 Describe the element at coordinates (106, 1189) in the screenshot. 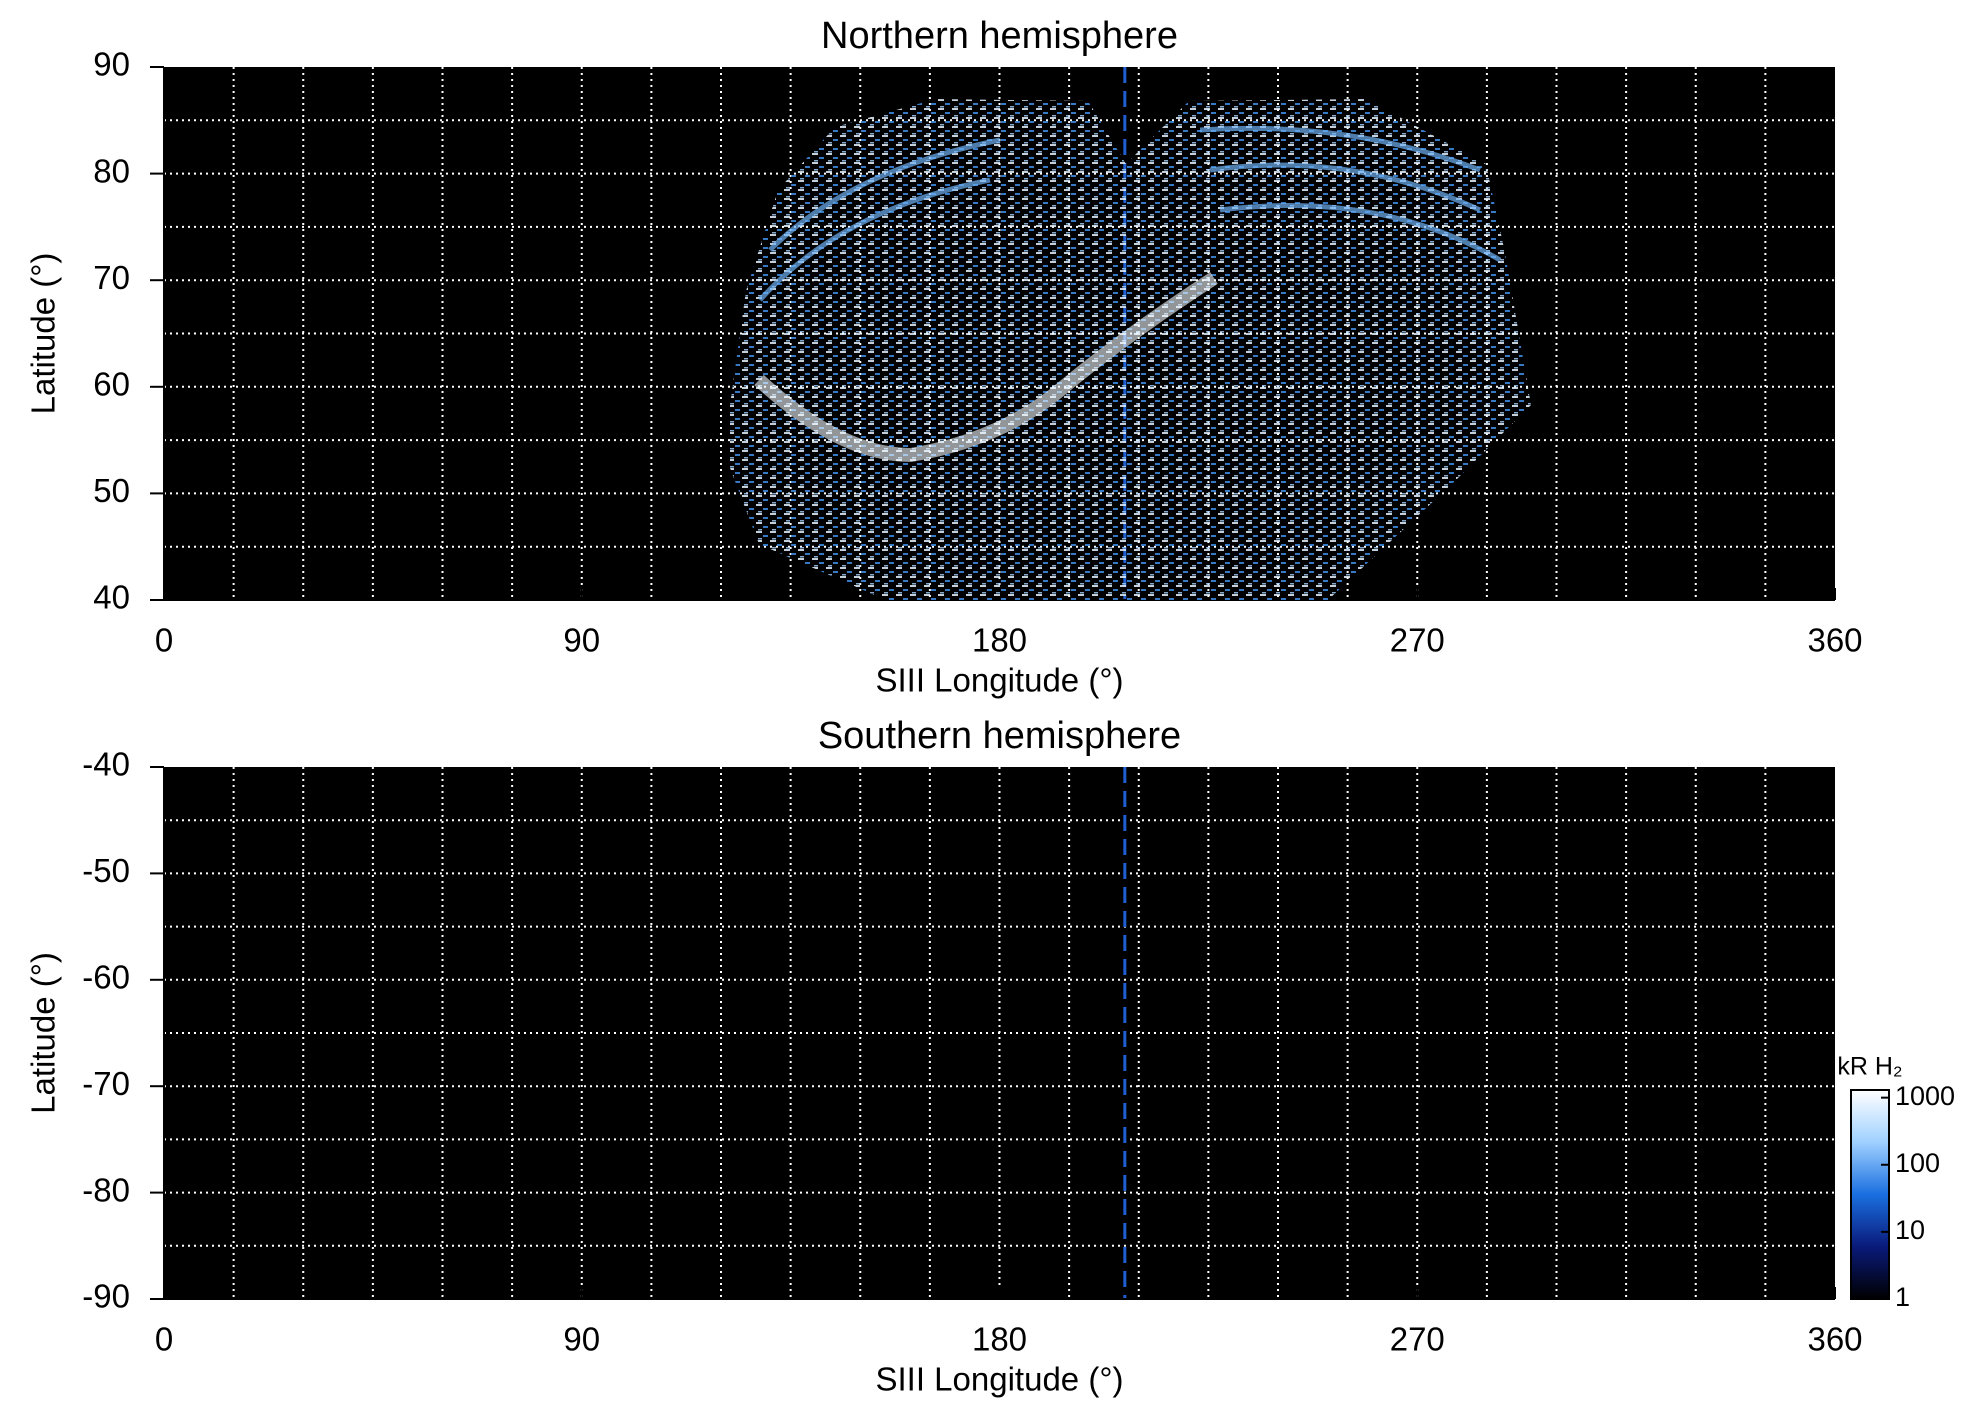

I see `y-tick-label: -80` at that location.